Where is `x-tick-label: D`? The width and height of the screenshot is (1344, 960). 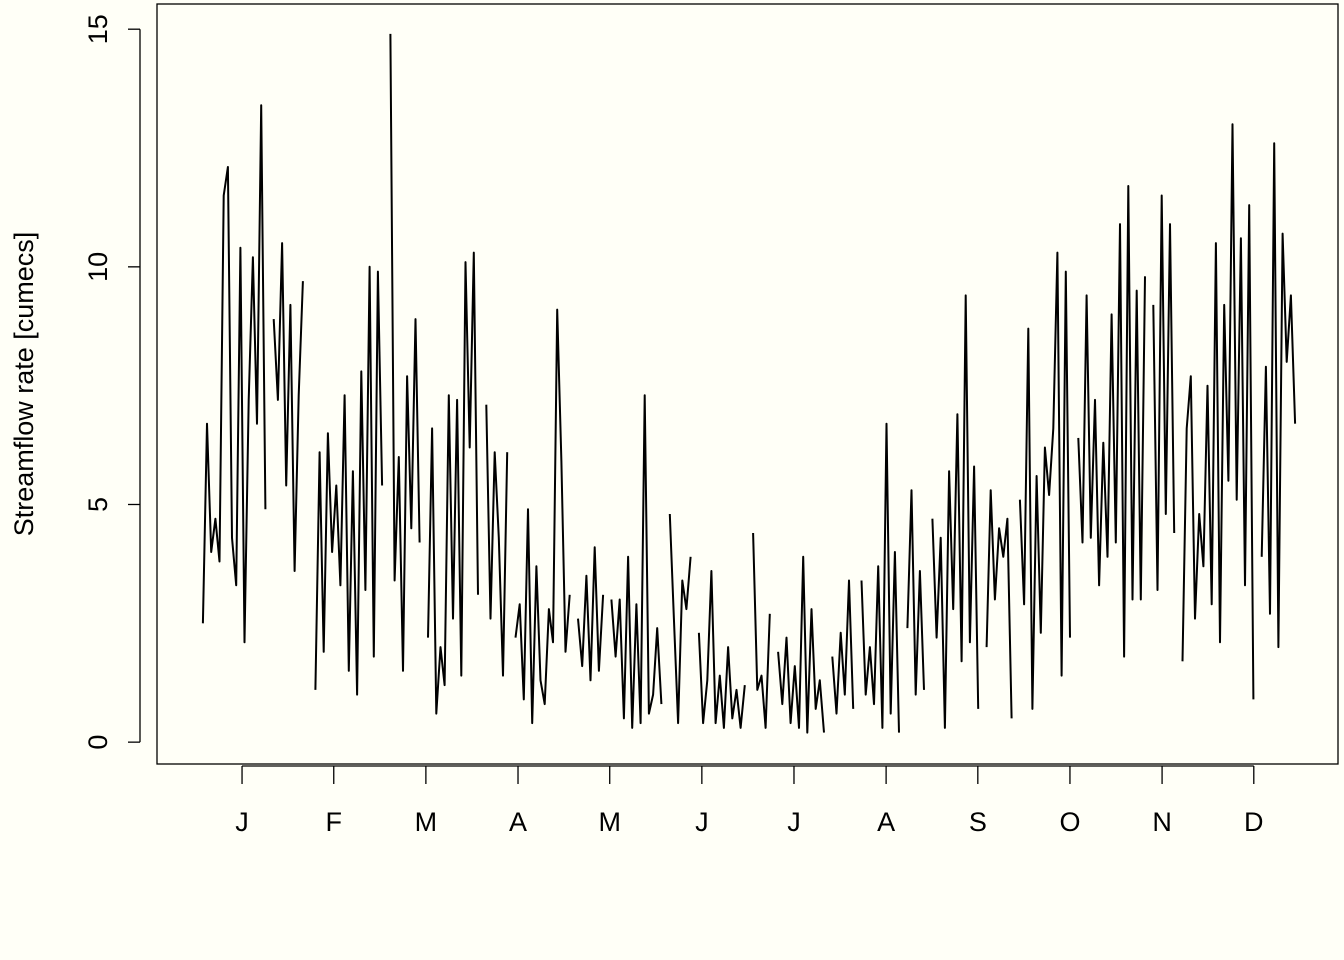
x-tick-label: D is located at coordinates (1254, 822).